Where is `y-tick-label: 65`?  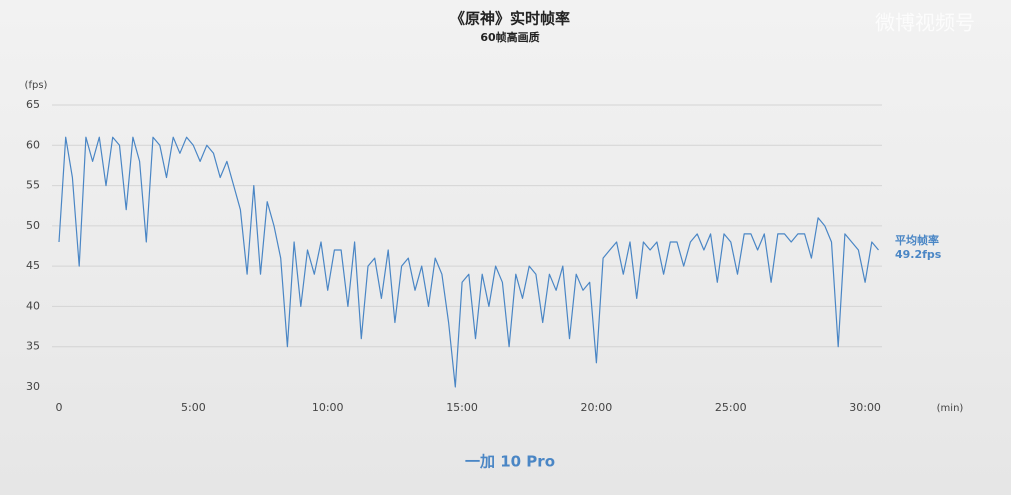
y-tick-label: 65 is located at coordinates (33, 104).